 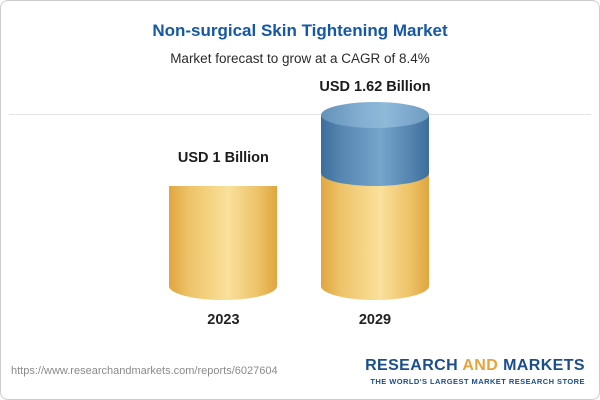 I want to click on bar-group-2029: USD 1.62 Billion 2029, so click(x=374, y=203).